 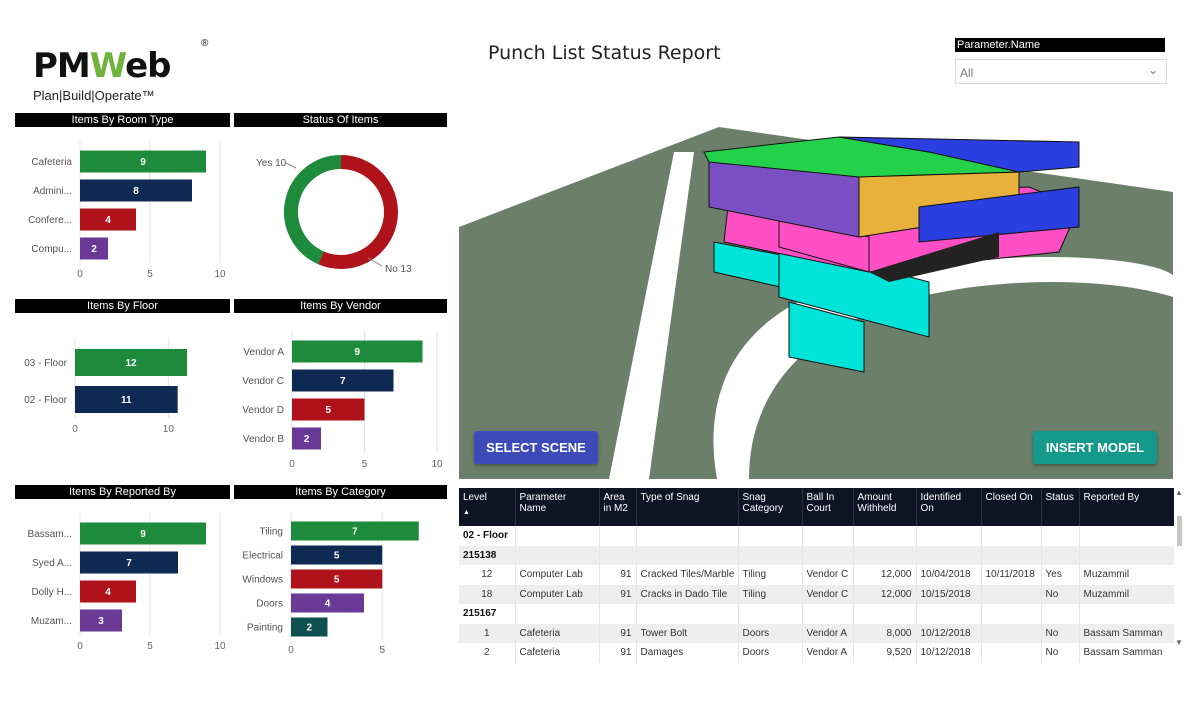 What do you see at coordinates (108, 220) in the screenshot?
I see `data-label: 4` at bounding box center [108, 220].